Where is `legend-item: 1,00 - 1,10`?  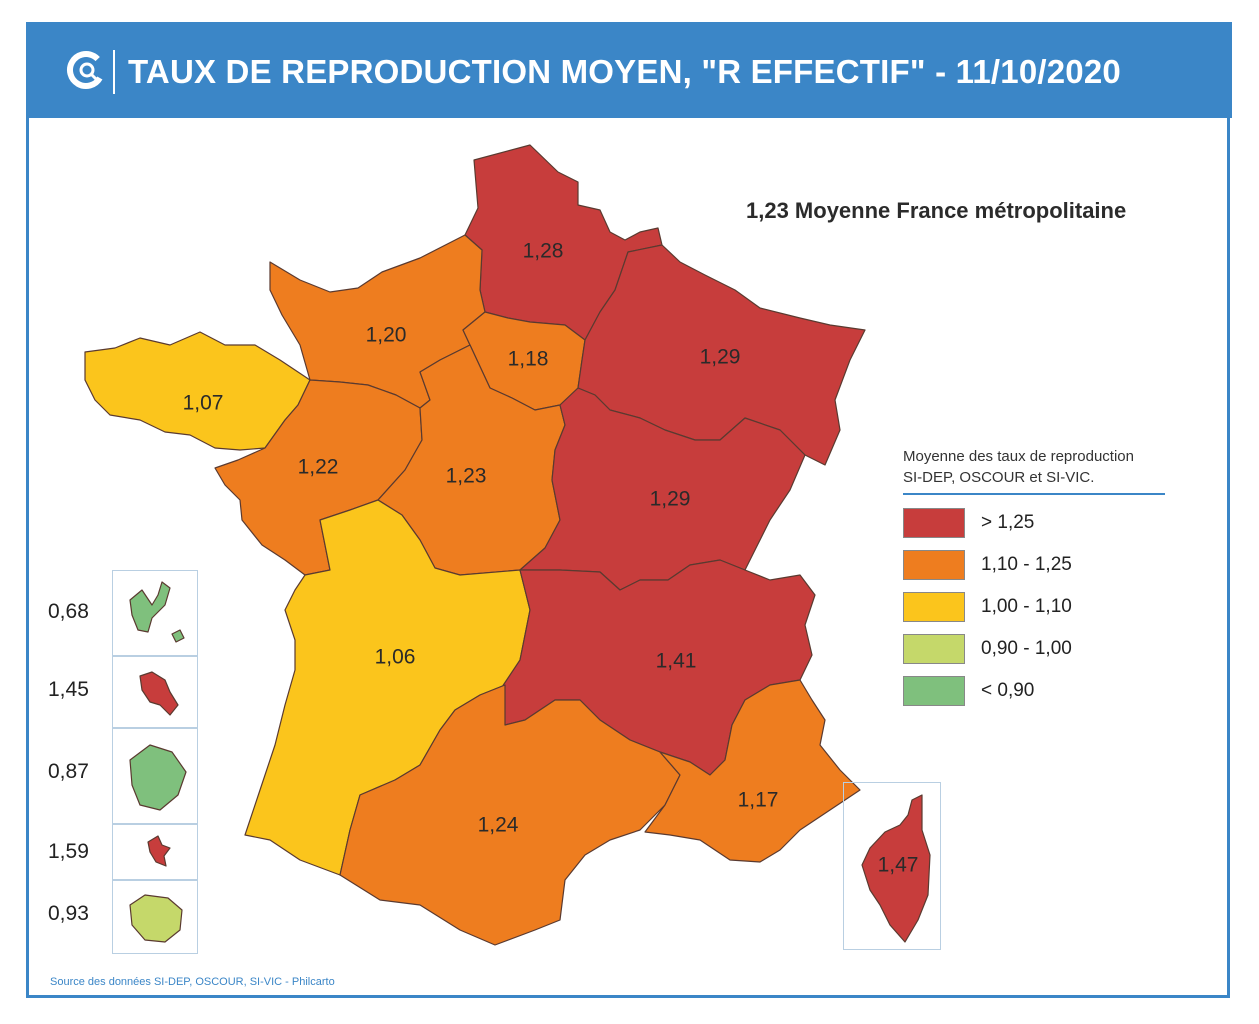 legend-item: 1,00 - 1,10 is located at coordinates (1063, 608).